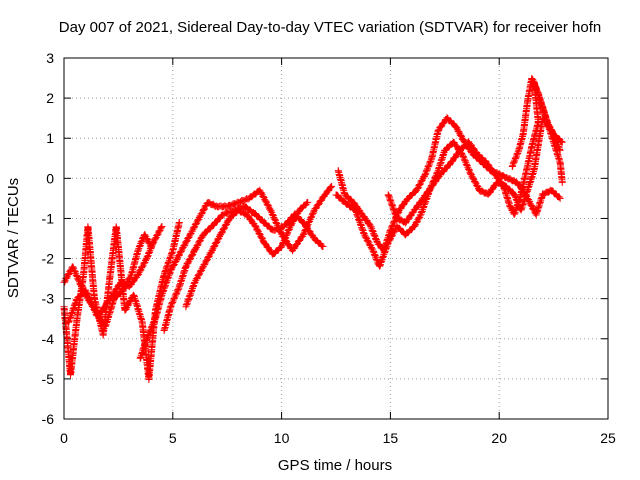 The width and height of the screenshot is (640, 480). Describe the element at coordinates (282, 438) in the screenshot. I see `x-tick-label: 10` at that location.